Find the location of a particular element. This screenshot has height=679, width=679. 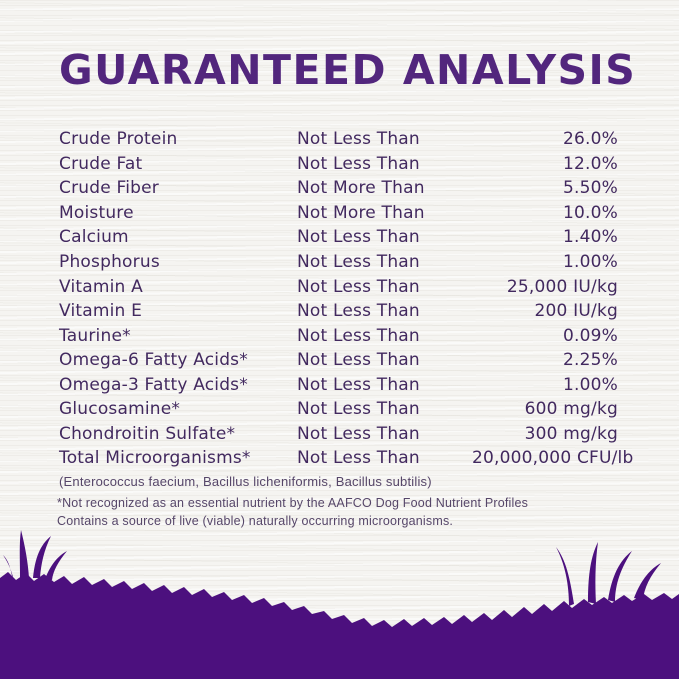

nutrient-name: Vitamin A is located at coordinates (101, 286).